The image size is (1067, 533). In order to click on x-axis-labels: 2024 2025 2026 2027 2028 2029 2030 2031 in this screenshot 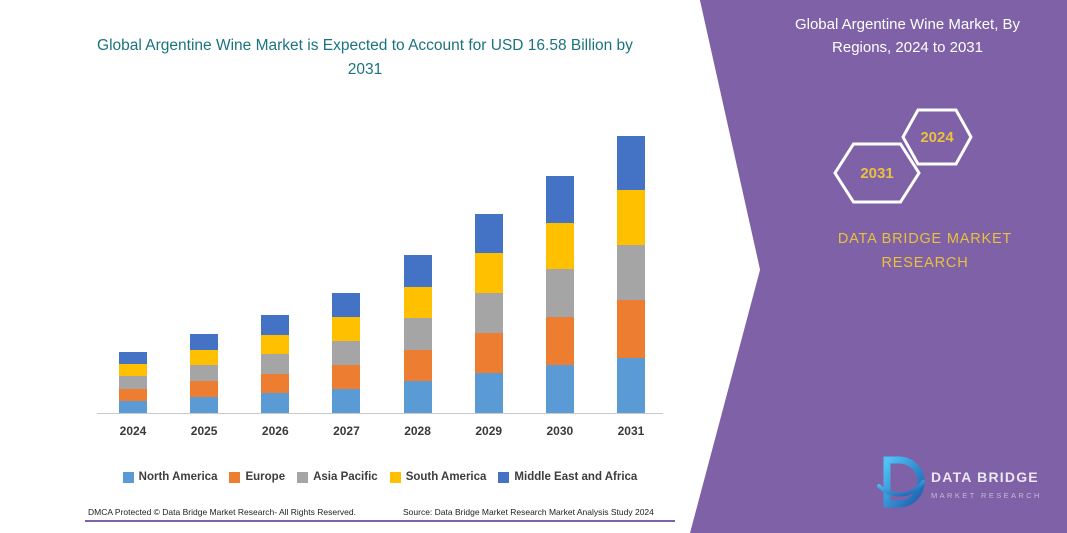, I will do `click(382, 431)`.